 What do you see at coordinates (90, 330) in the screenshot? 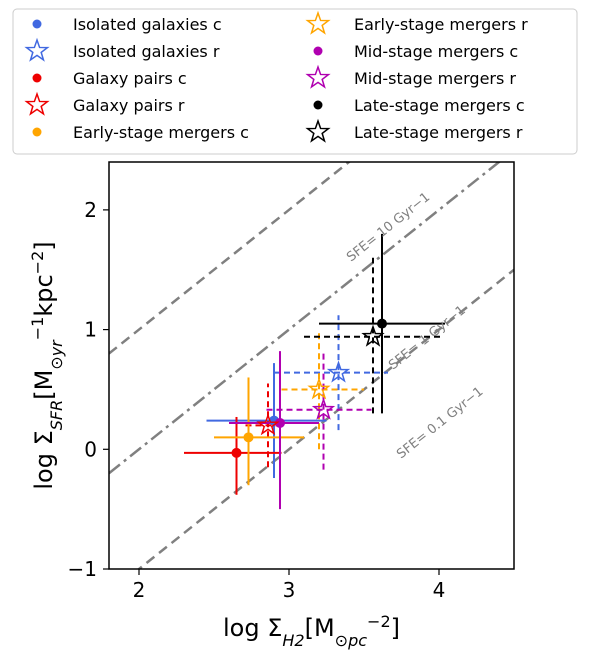
I see `y-tick-label: 1` at bounding box center [90, 330].